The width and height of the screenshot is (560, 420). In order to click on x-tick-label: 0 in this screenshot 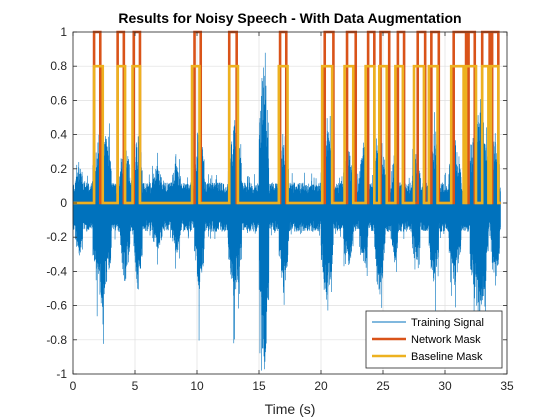, I will do `click(73, 386)`.